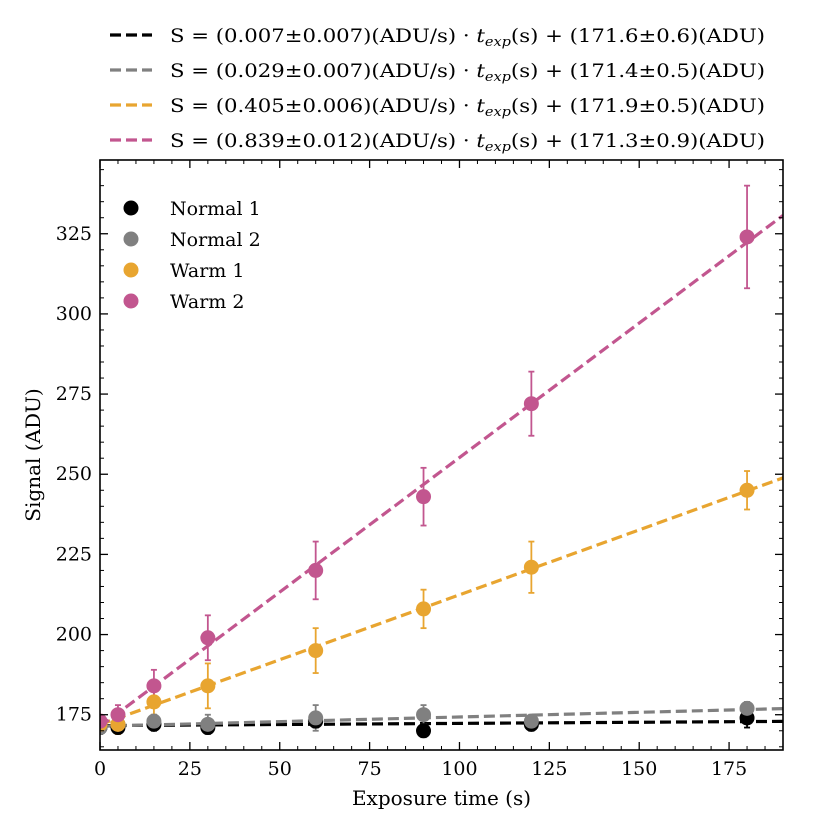  I want to click on y-tick-label: 325, so click(74, 234).